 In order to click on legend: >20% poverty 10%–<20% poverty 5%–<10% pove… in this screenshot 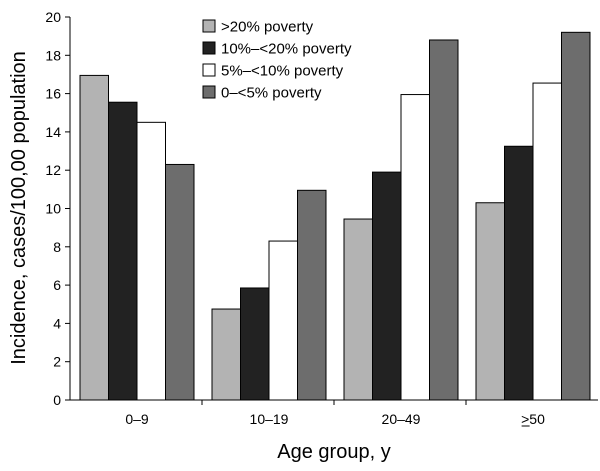, I will do `click(277, 60)`.